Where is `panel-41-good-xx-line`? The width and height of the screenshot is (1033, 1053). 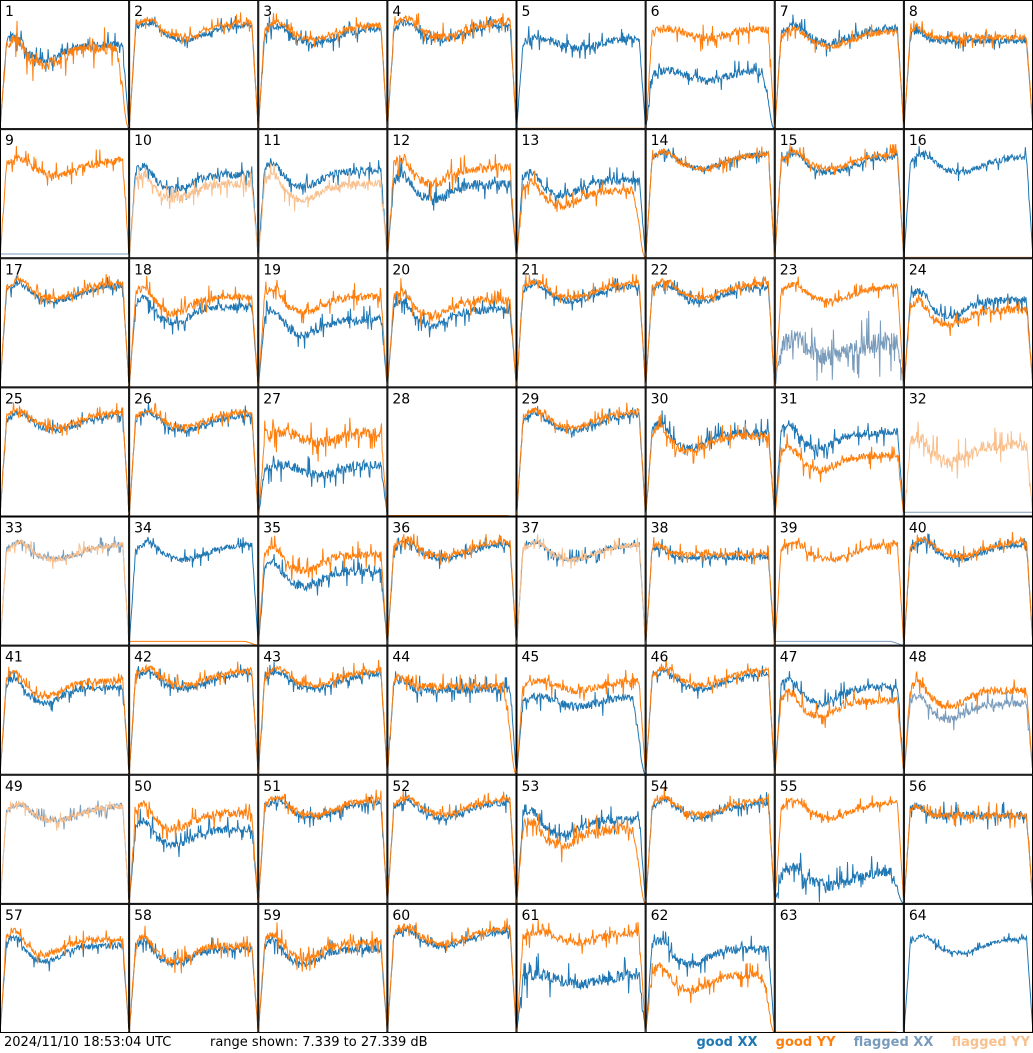 panel-41-good-xx-line is located at coordinates (65, 722).